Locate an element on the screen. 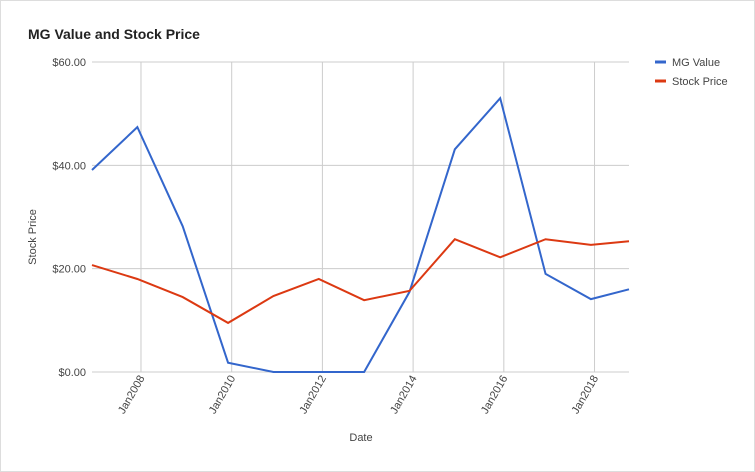 The image size is (755, 472). y-tick-label: $0.00 is located at coordinates (72, 373).